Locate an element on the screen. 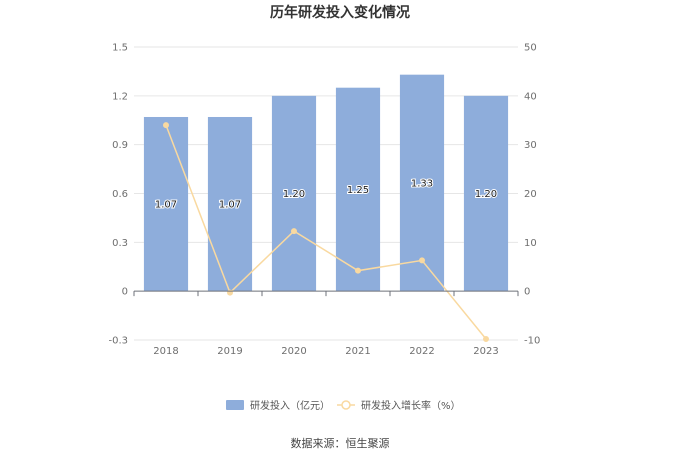 This screenshot has width=680, height=460. legend-swatch-point is located at coordinates (346, 405).